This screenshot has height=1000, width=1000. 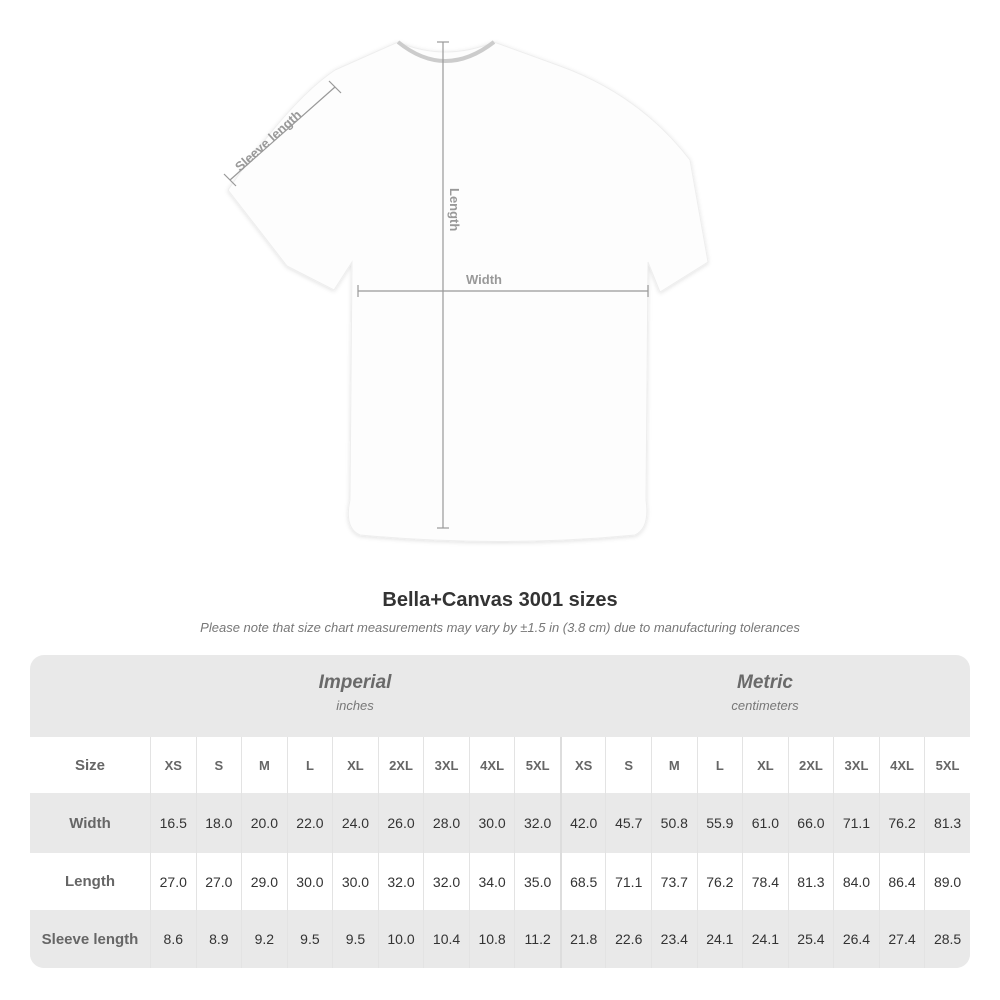 What do you see at coordinates (355, 705) in the screenshot?
I see `imperial-unit: inches` at bounding box center [355, 705].